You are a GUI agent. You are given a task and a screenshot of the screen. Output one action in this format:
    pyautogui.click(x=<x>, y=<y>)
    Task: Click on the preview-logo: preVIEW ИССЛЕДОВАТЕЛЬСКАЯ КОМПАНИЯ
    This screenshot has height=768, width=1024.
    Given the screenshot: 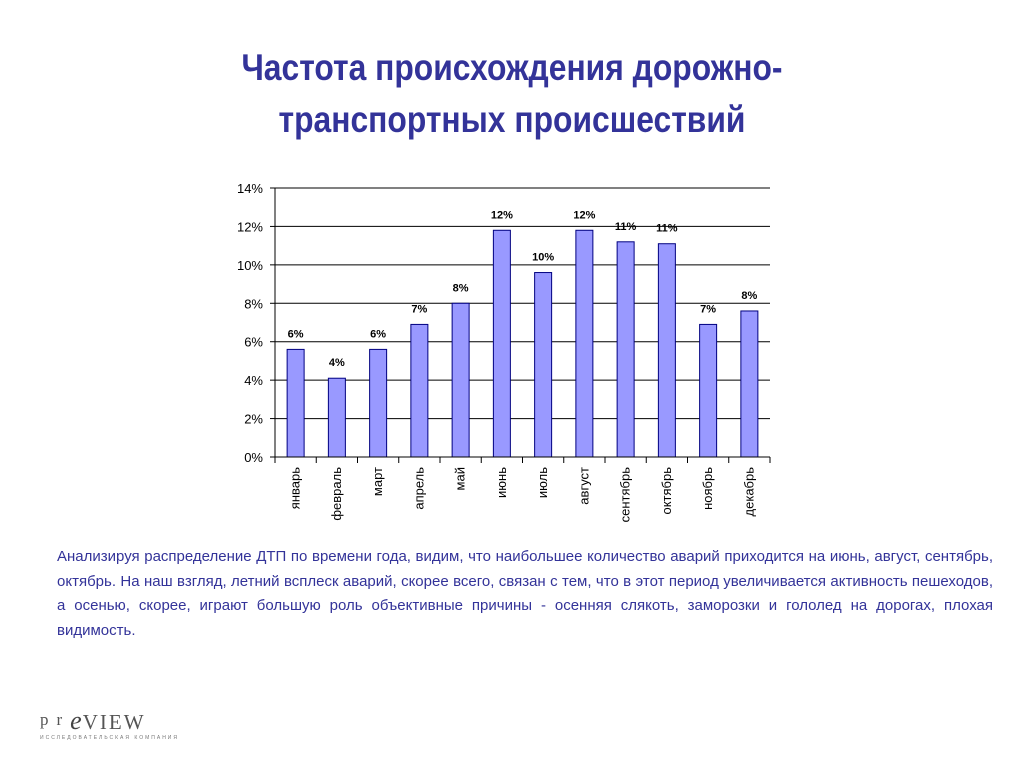 What is the action you would take?
    pyautogui.click(x=120, y=728)
    